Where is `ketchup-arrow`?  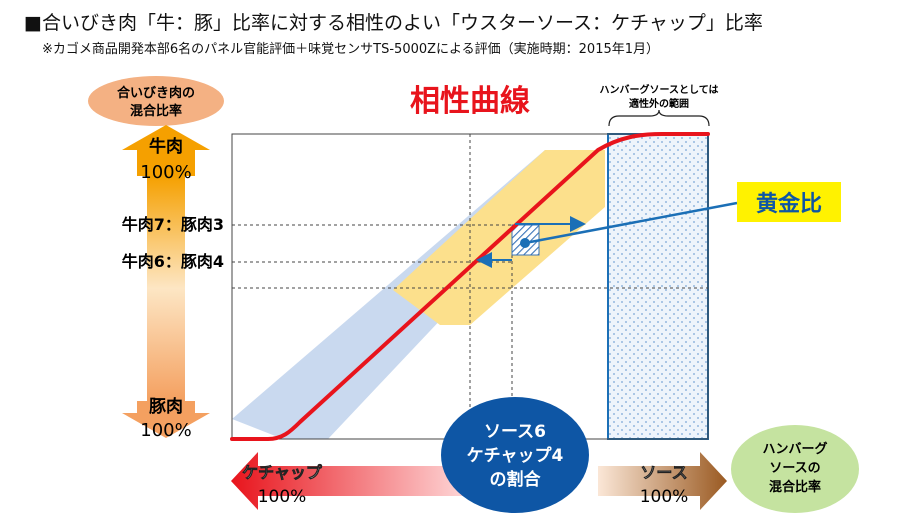 ketchup-arrow is located at coordinates (355, 481).